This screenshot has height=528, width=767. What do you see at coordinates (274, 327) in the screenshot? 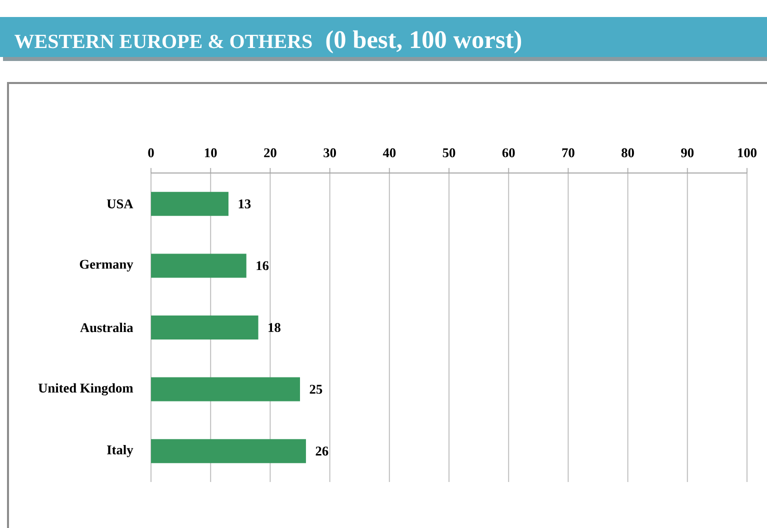
I see `data-label: 18` at bounding box center [274, 327].